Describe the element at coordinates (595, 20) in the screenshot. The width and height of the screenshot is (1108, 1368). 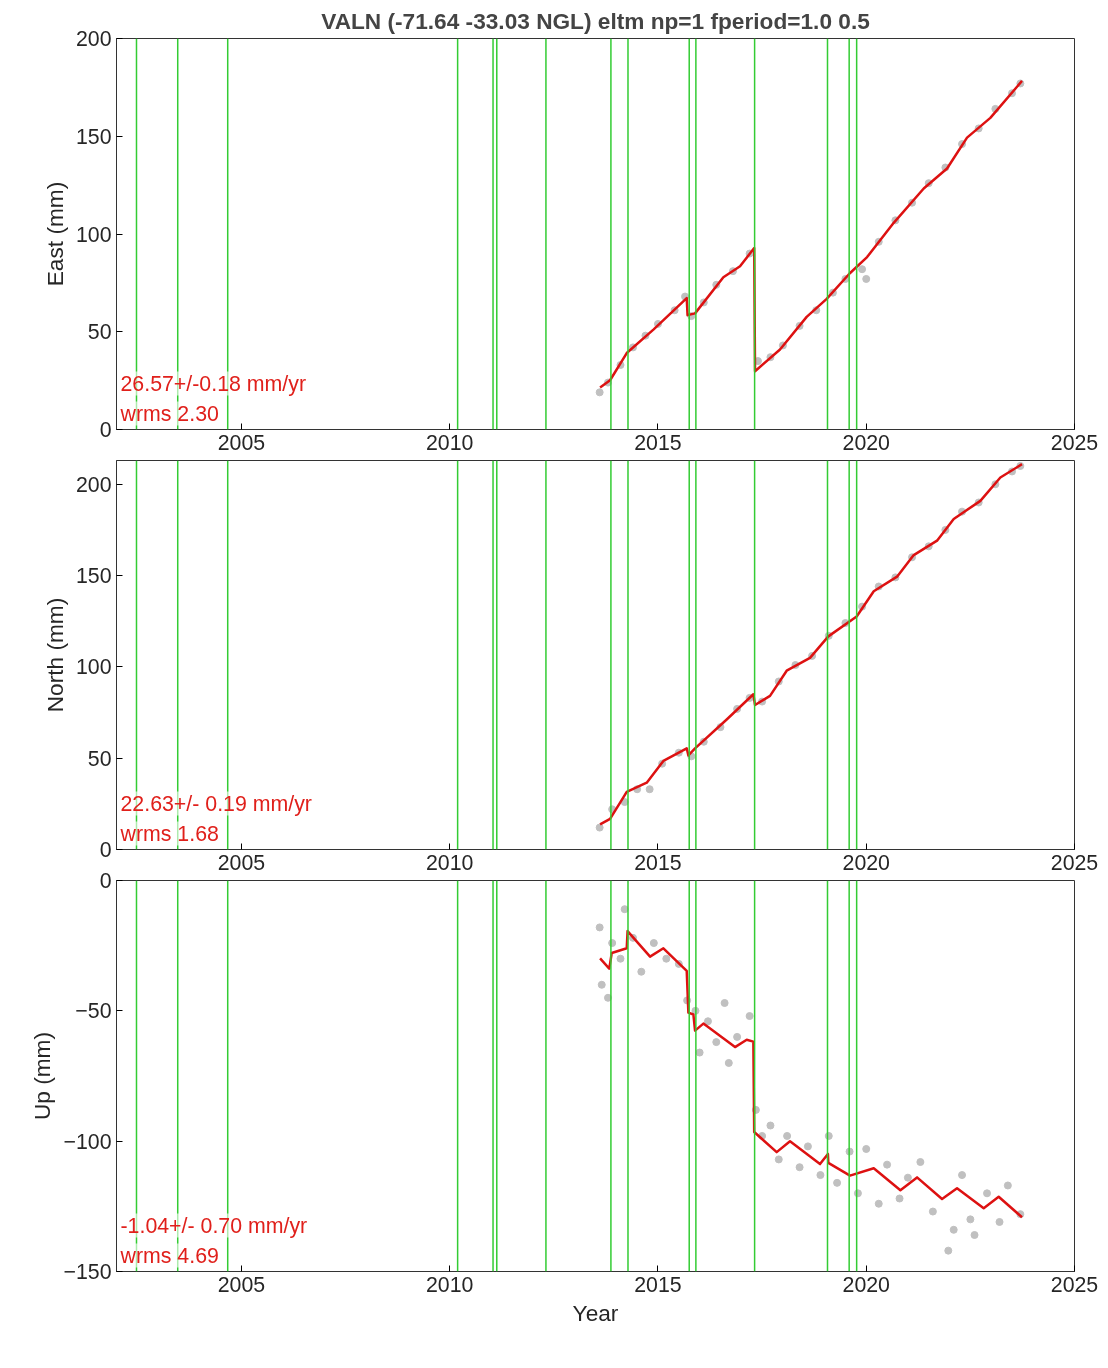
I see `chart-title: VALN (-71.64 -33.03 NGL) eltm np=1 fperiod=1.0 0.5` at that location.